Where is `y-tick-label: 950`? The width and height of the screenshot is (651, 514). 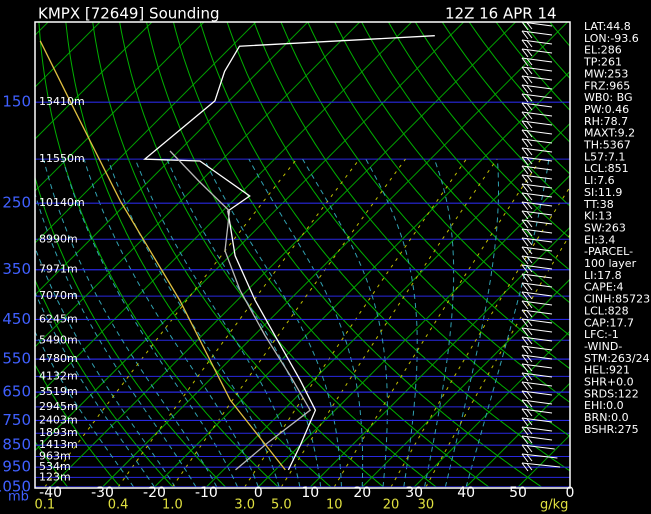
y-tick-label: 950 is located at coordinates (16, 467).